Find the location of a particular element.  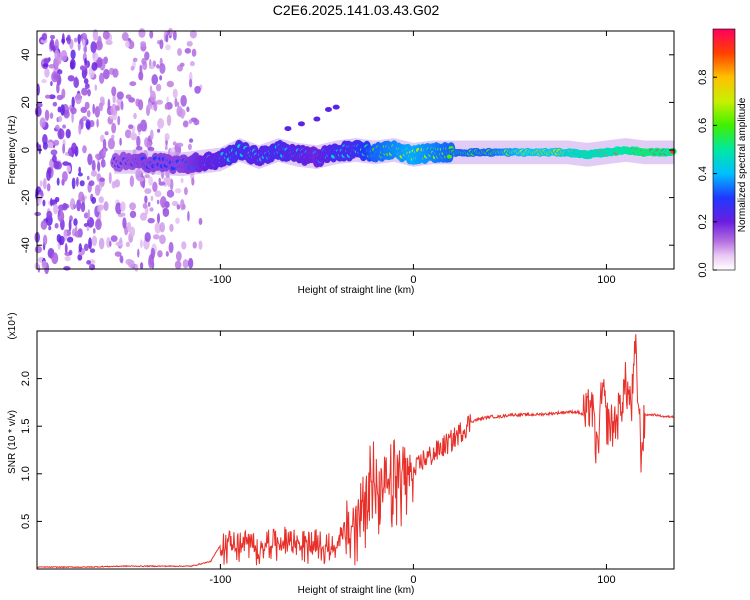

colorbar-gradient is located at coordinates (724, 149).